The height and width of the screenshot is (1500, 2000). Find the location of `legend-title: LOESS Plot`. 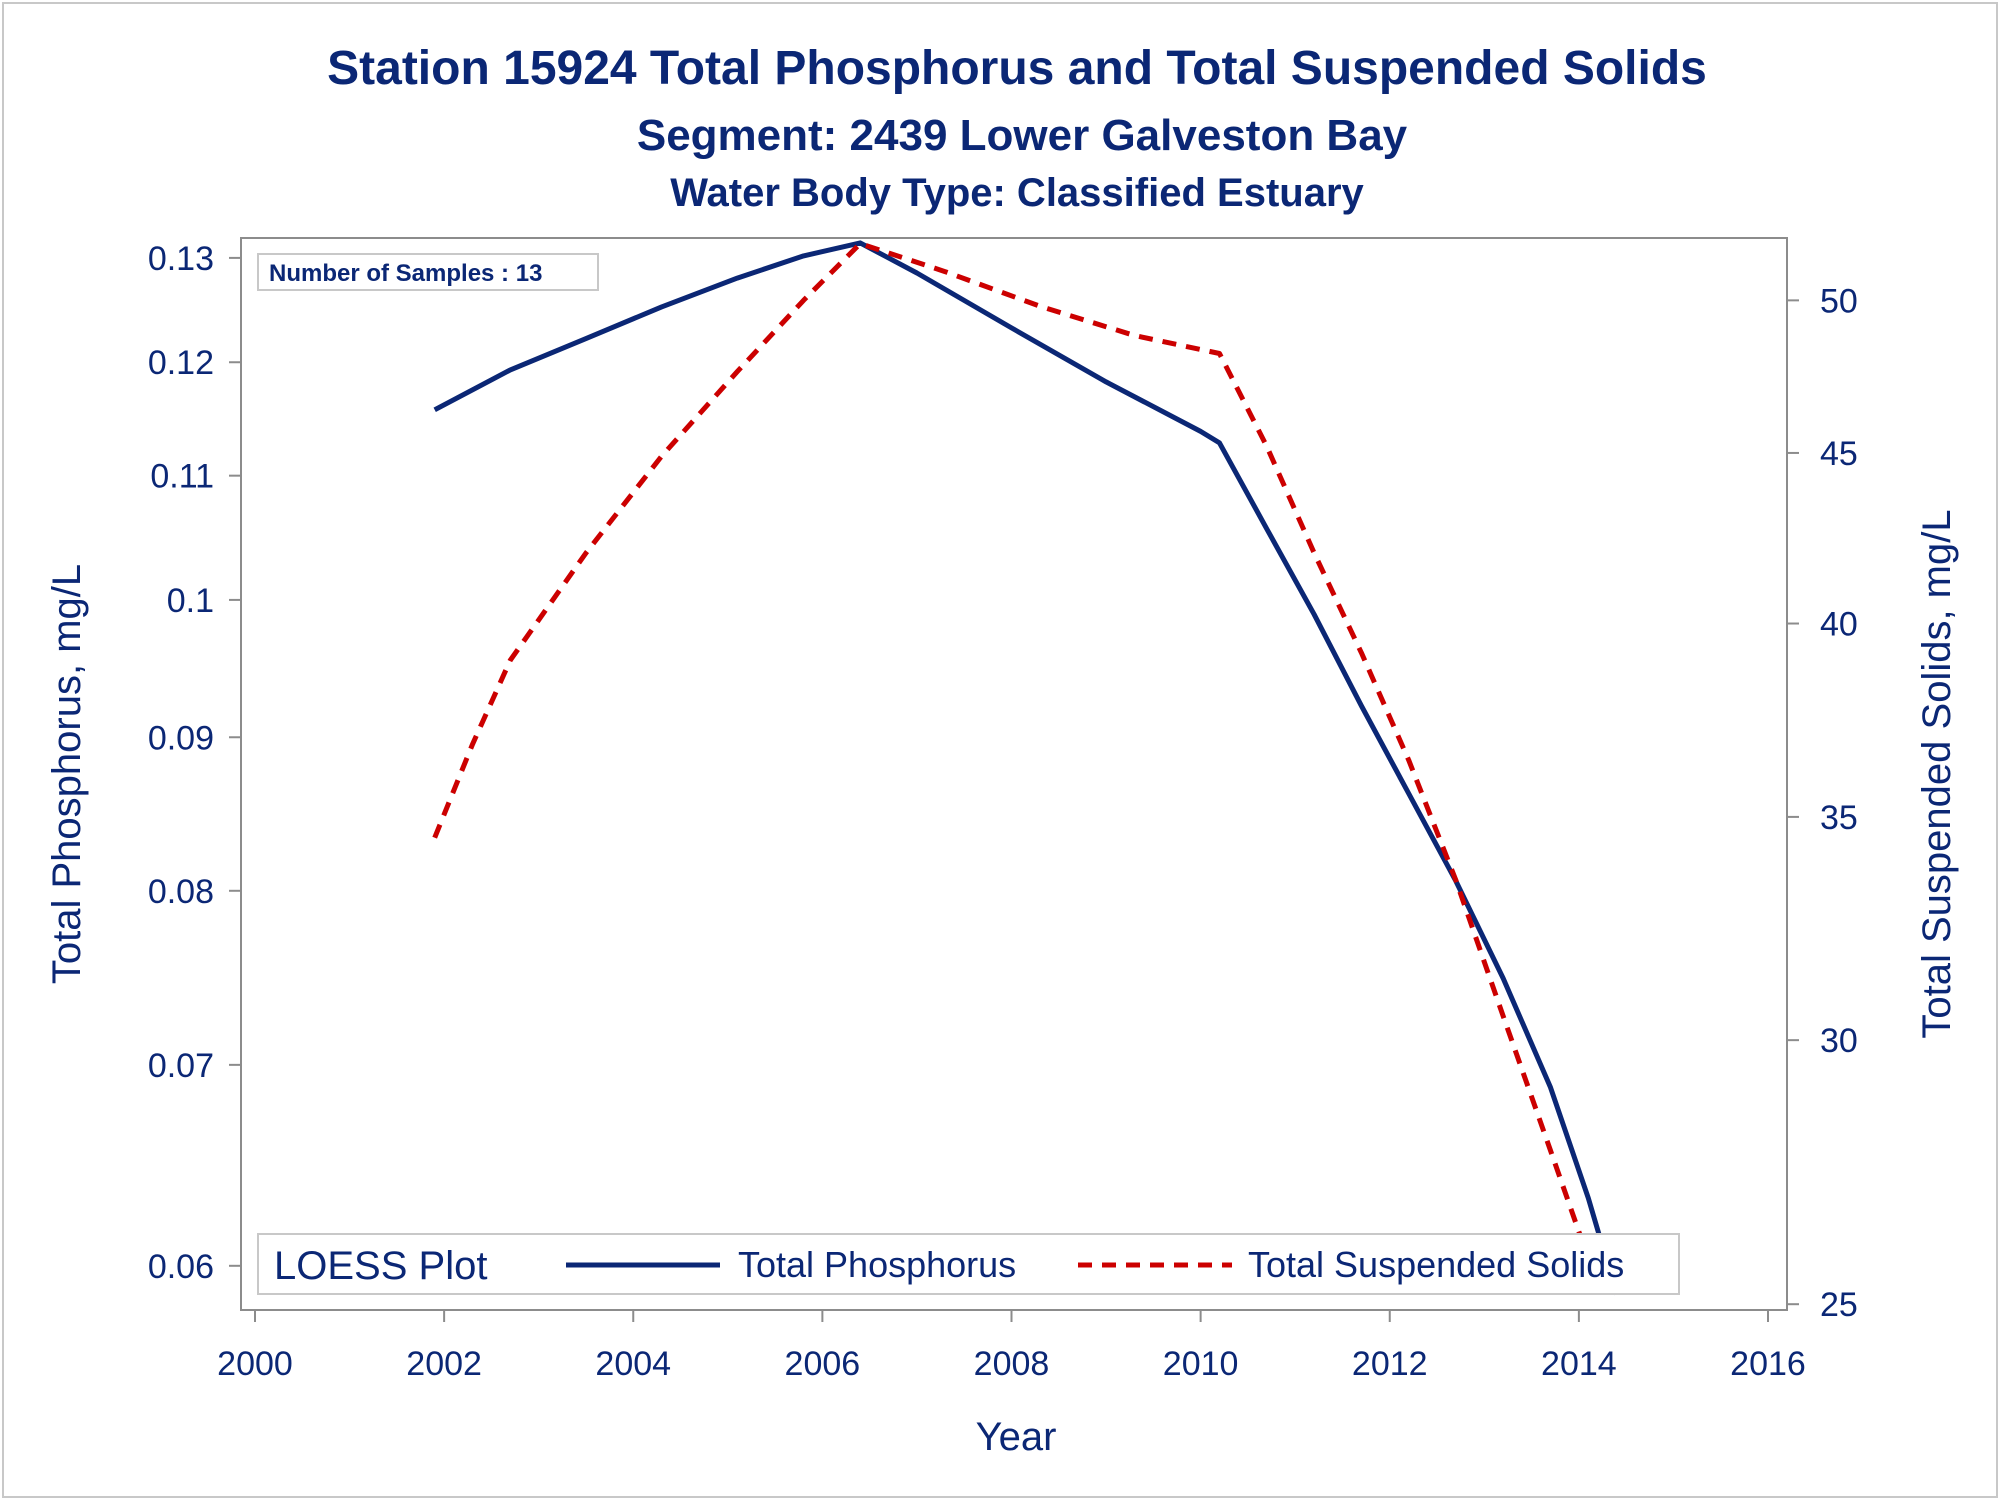

legend-title: LOESS Plot is located at coordinates (380, 1266).